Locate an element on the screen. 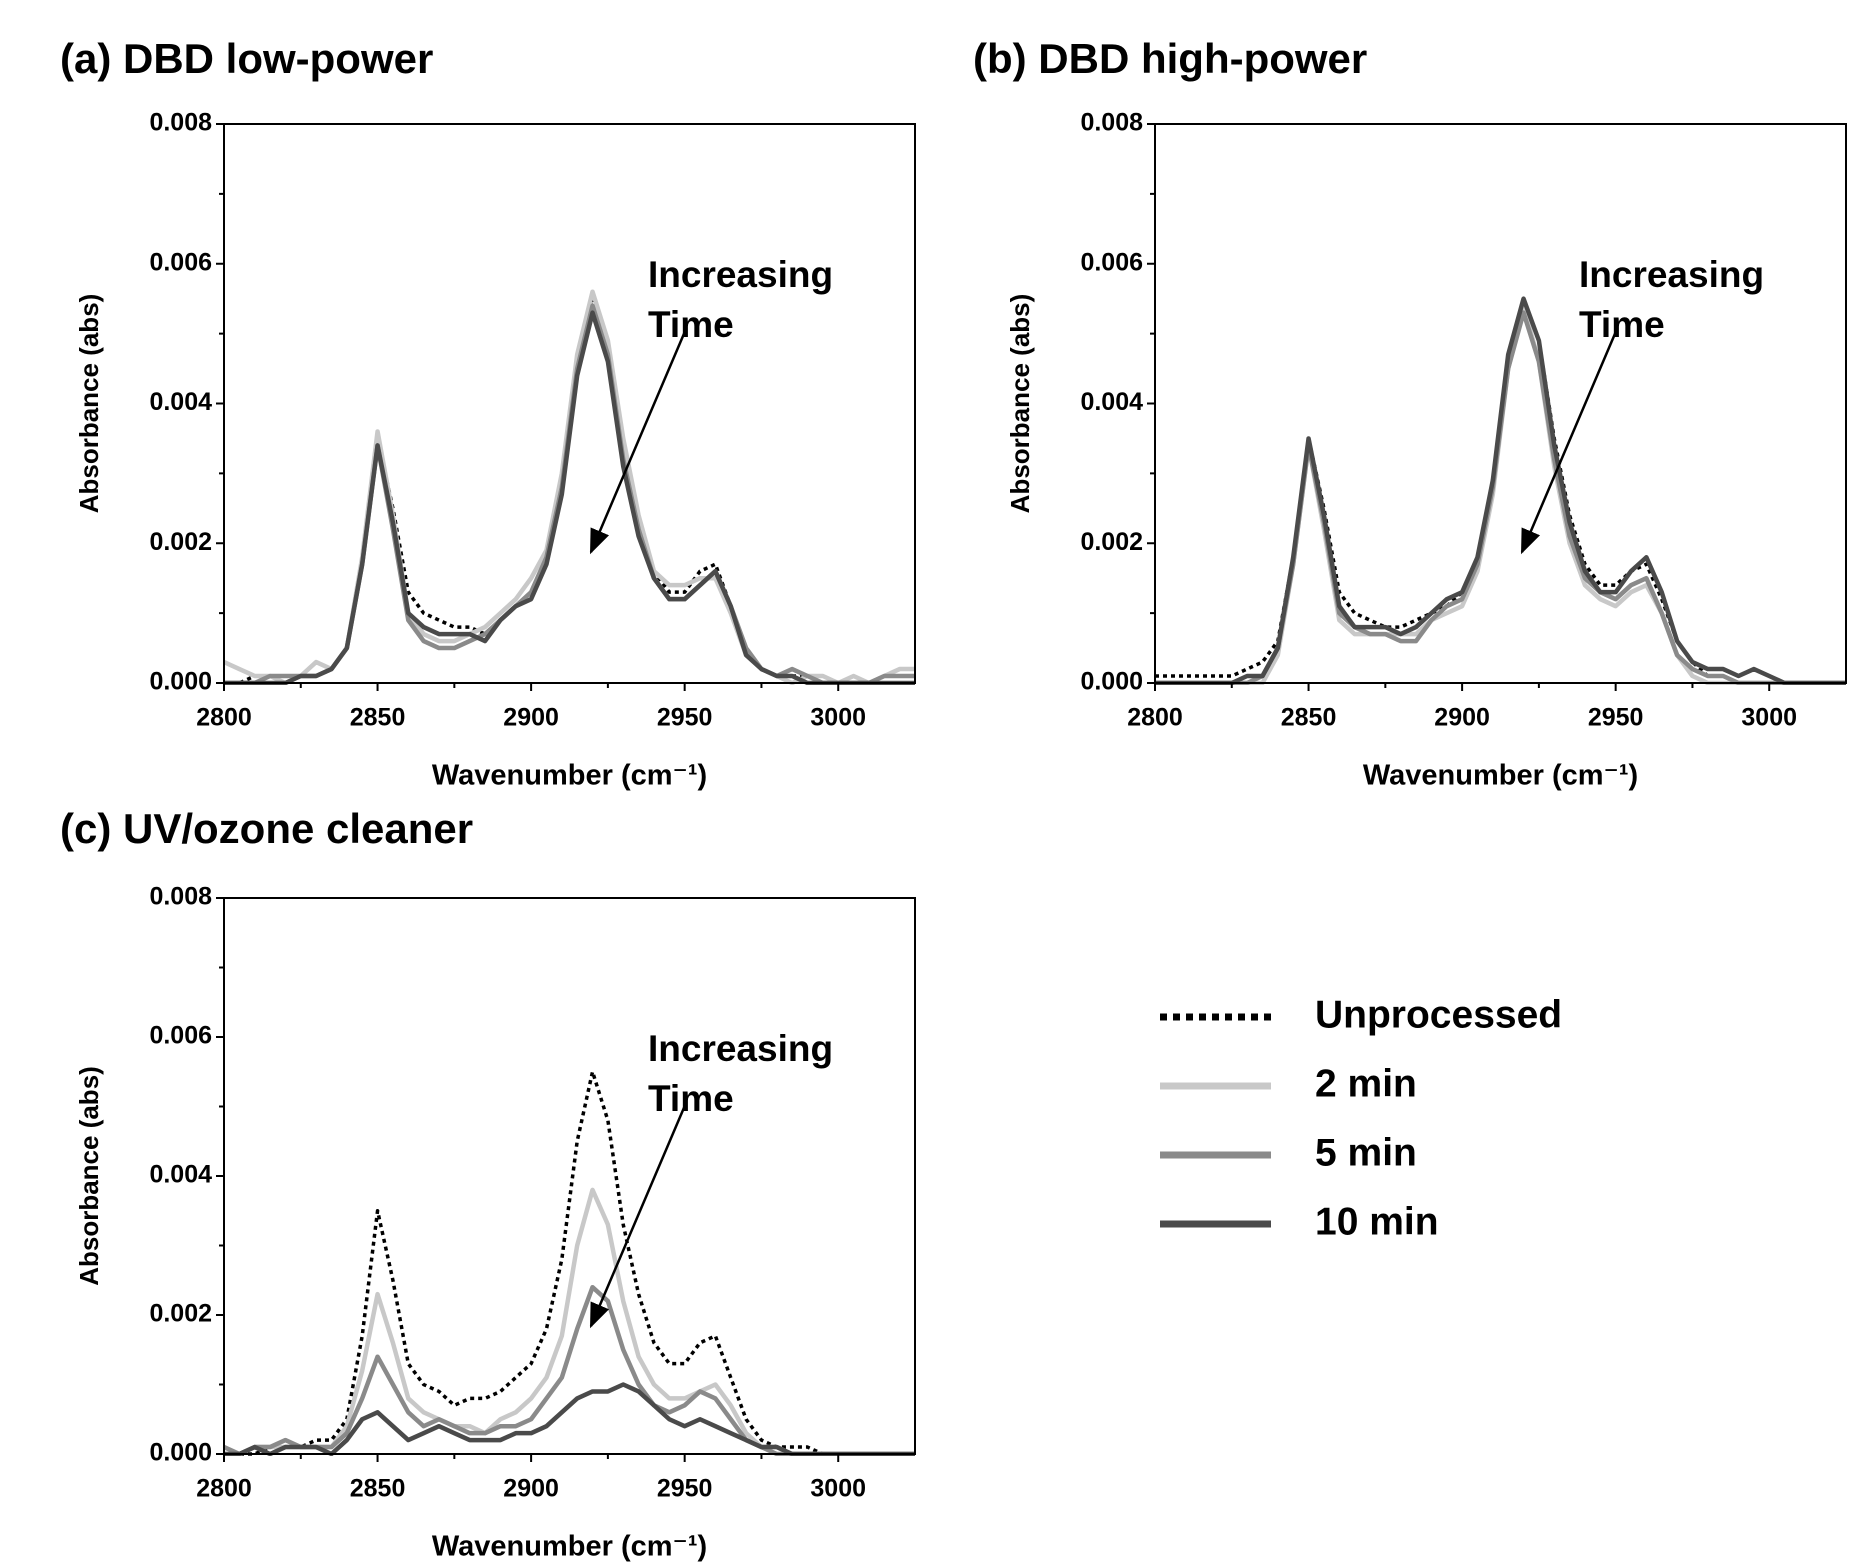  legend-label: 10 min is located at coordinates (1377, 1221).